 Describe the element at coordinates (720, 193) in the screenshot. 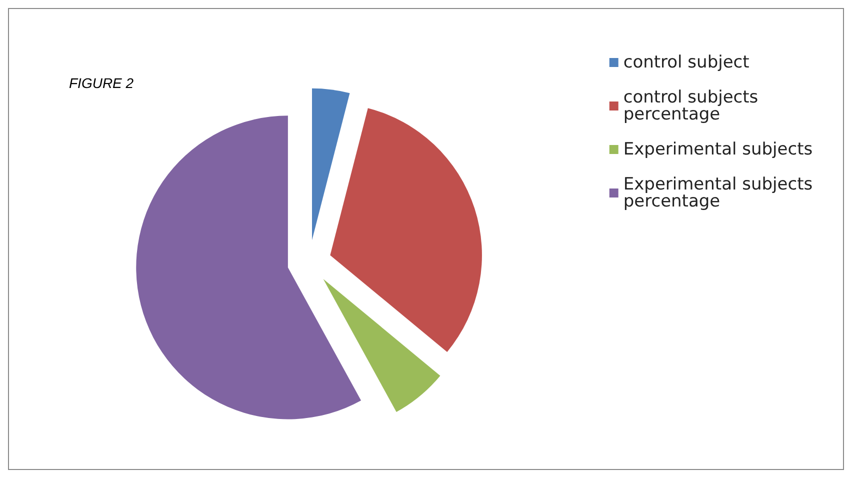

I see `legend-label: Experimental subjects percentage` at that location.